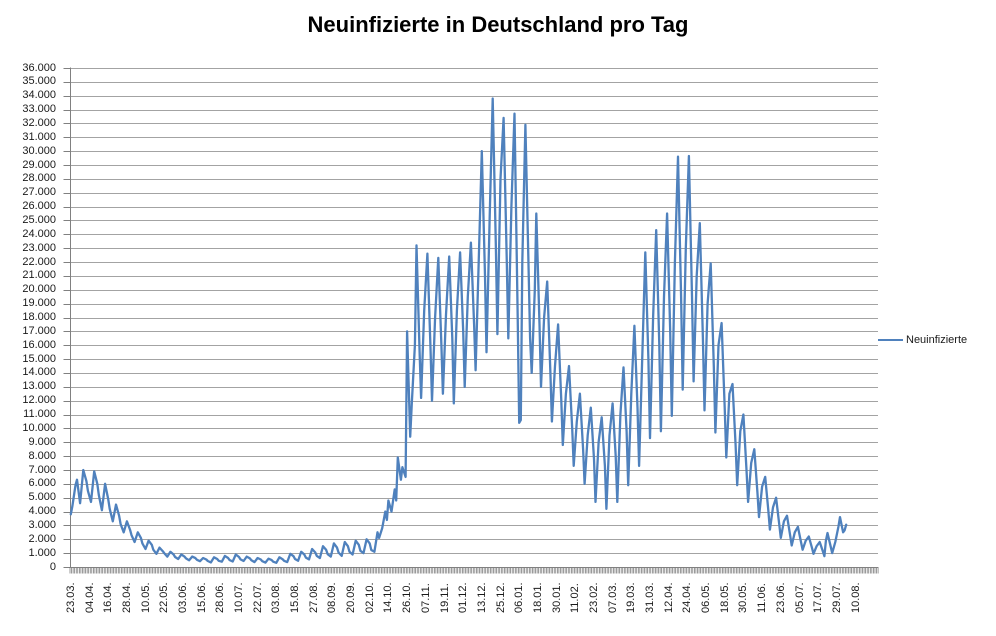 The width and height of the screenshot is (996, 636). Describe the element at coordinates (126, 597) in the screenshot. I see `x-axis-tick-label: 28.04.` at that location.